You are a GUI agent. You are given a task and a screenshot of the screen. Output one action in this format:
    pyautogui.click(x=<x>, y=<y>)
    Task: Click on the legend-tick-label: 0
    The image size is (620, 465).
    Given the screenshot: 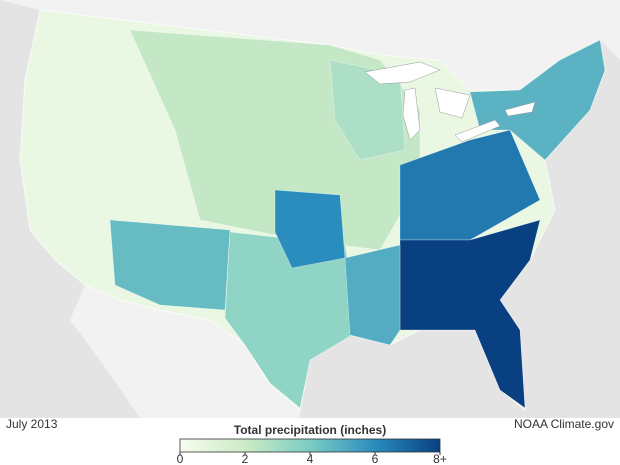 What is the action you would take?
    pyautogui.click(x=180, y=458)
    